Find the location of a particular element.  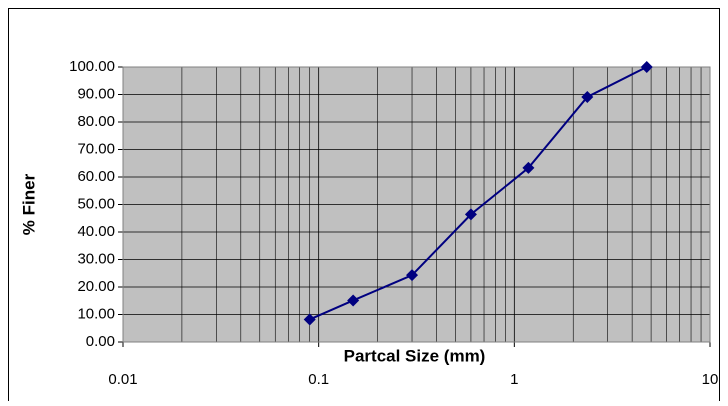

x-tick-label: 0.1 is located at coordinates (318, 379).